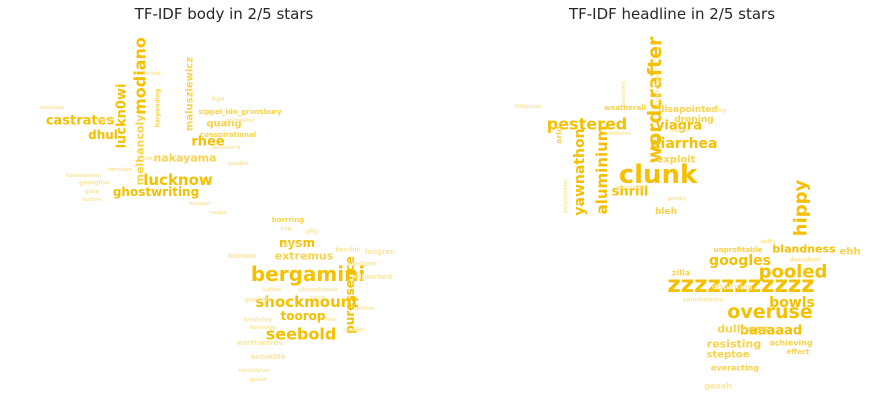 The width and height of the screenshot is (896, 416). Describe the element at coordinates (312, 232) in the screenshot. I see `word-0-25: afty` at that location.